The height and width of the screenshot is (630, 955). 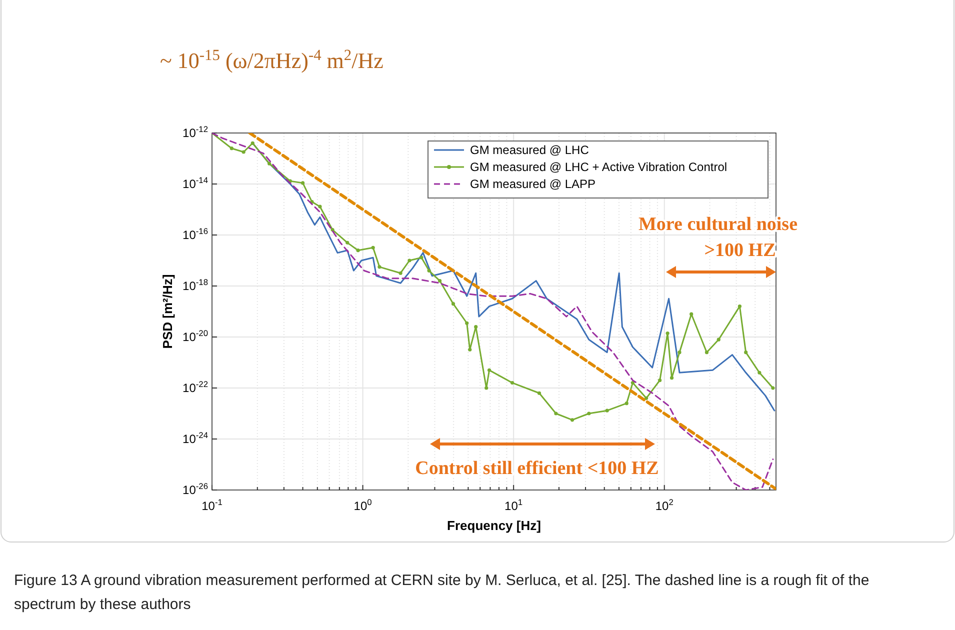 I want to click on legend-label: GM measured @ LHC + Active Vibration Control, so click(x=599, y=167).